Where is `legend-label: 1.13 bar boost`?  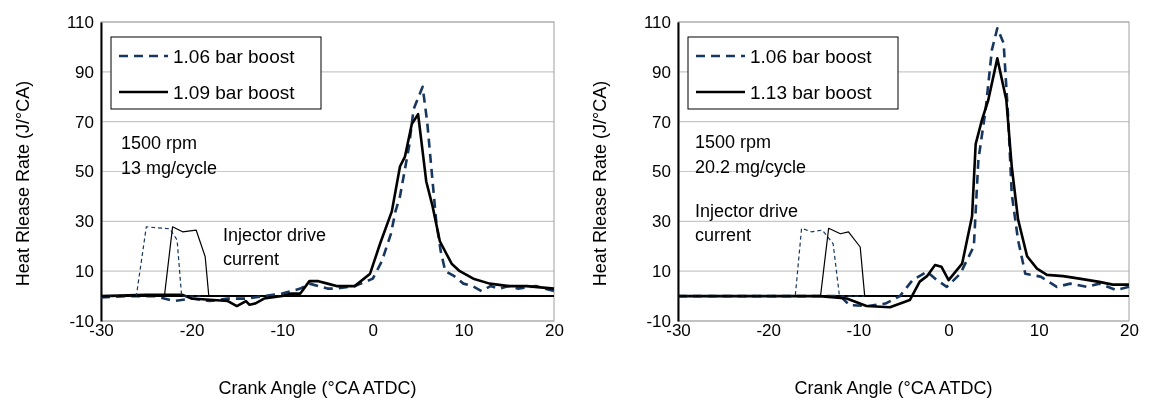
legend-label: 1.13 bar boost is located at coordinates (811, 92).